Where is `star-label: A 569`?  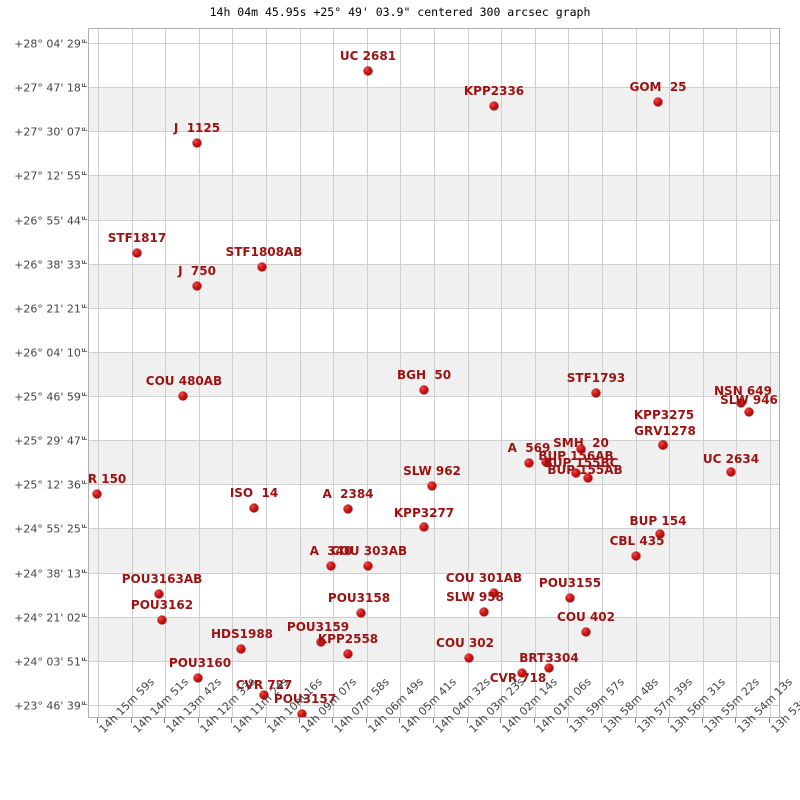
star-label: A 569 is located at coordinates (529, 448).